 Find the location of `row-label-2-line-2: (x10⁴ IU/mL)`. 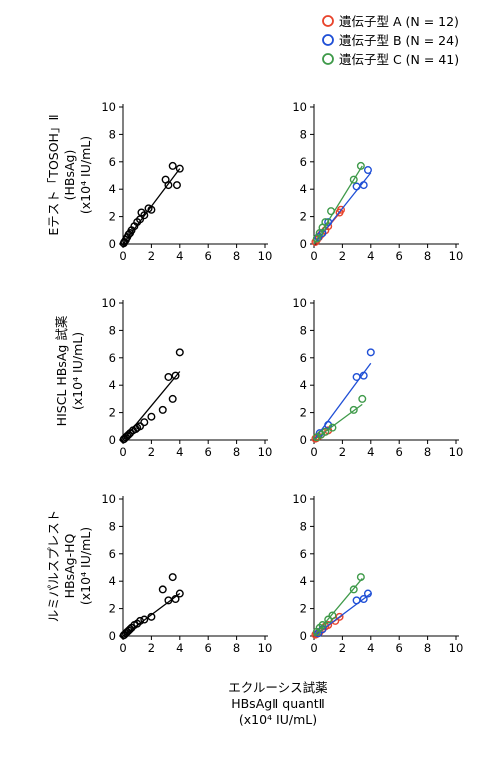

row-label-2-line-2: (x10⁴ IU/mL) is located at coordinates (77, 371).